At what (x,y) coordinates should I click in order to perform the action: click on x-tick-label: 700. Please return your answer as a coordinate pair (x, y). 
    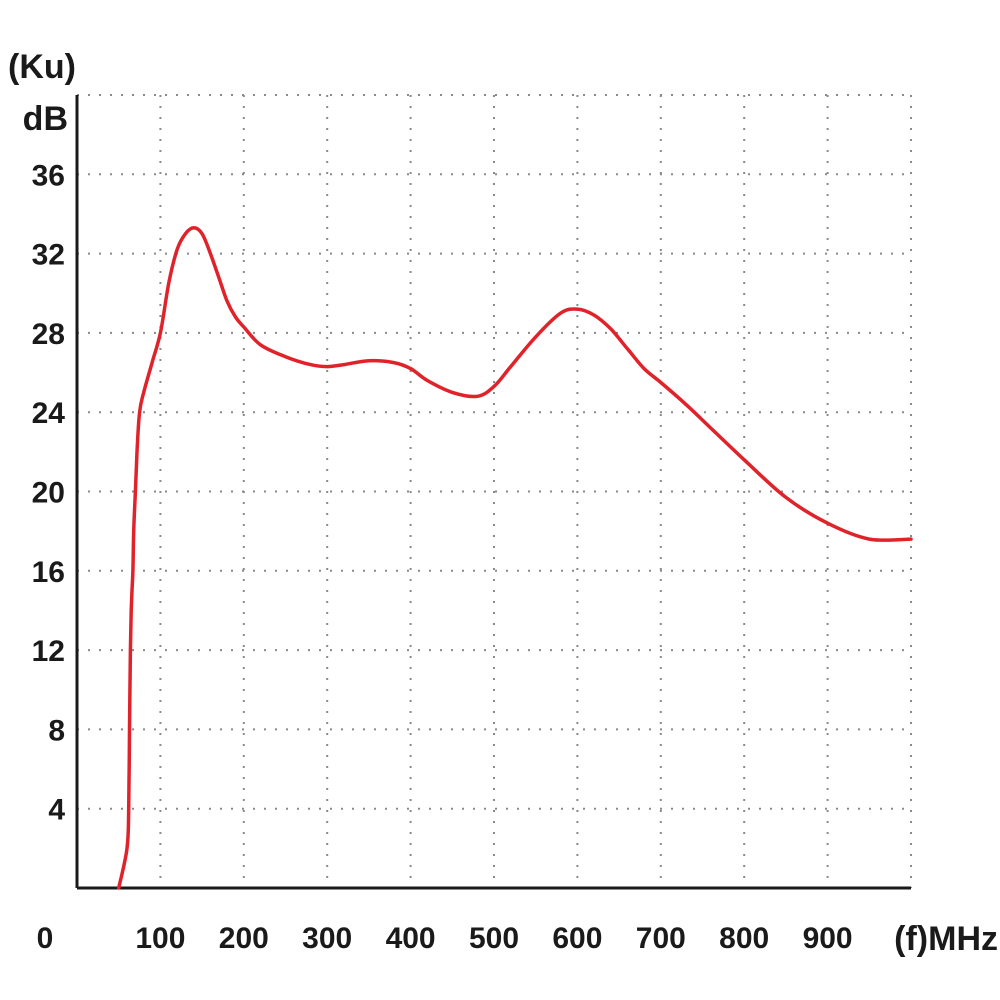
    Looking at the image, I should click on (661, 938).